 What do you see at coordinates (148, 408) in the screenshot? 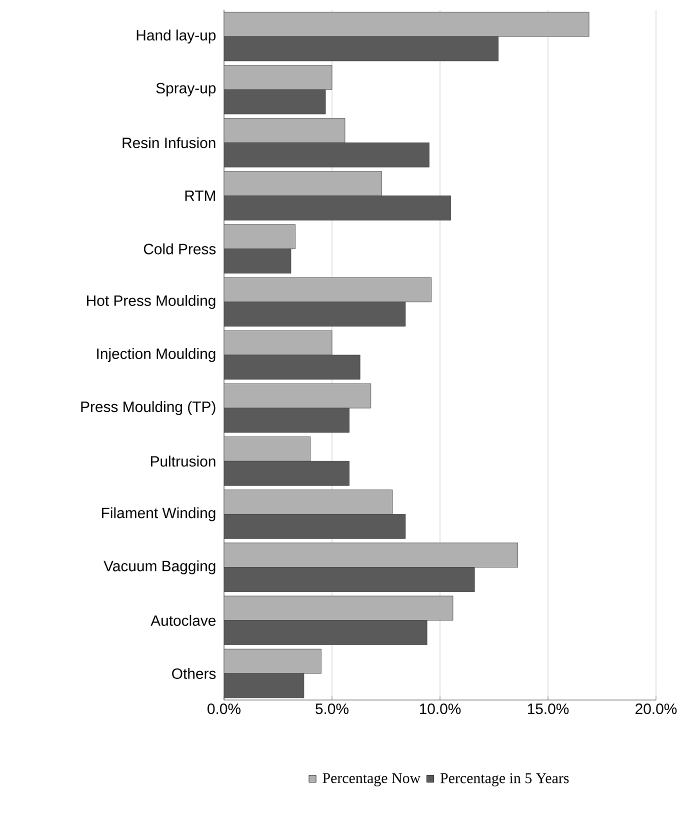
I see `y-tick-label: Press Moulding (TP)` at bounding box center [148, 408].